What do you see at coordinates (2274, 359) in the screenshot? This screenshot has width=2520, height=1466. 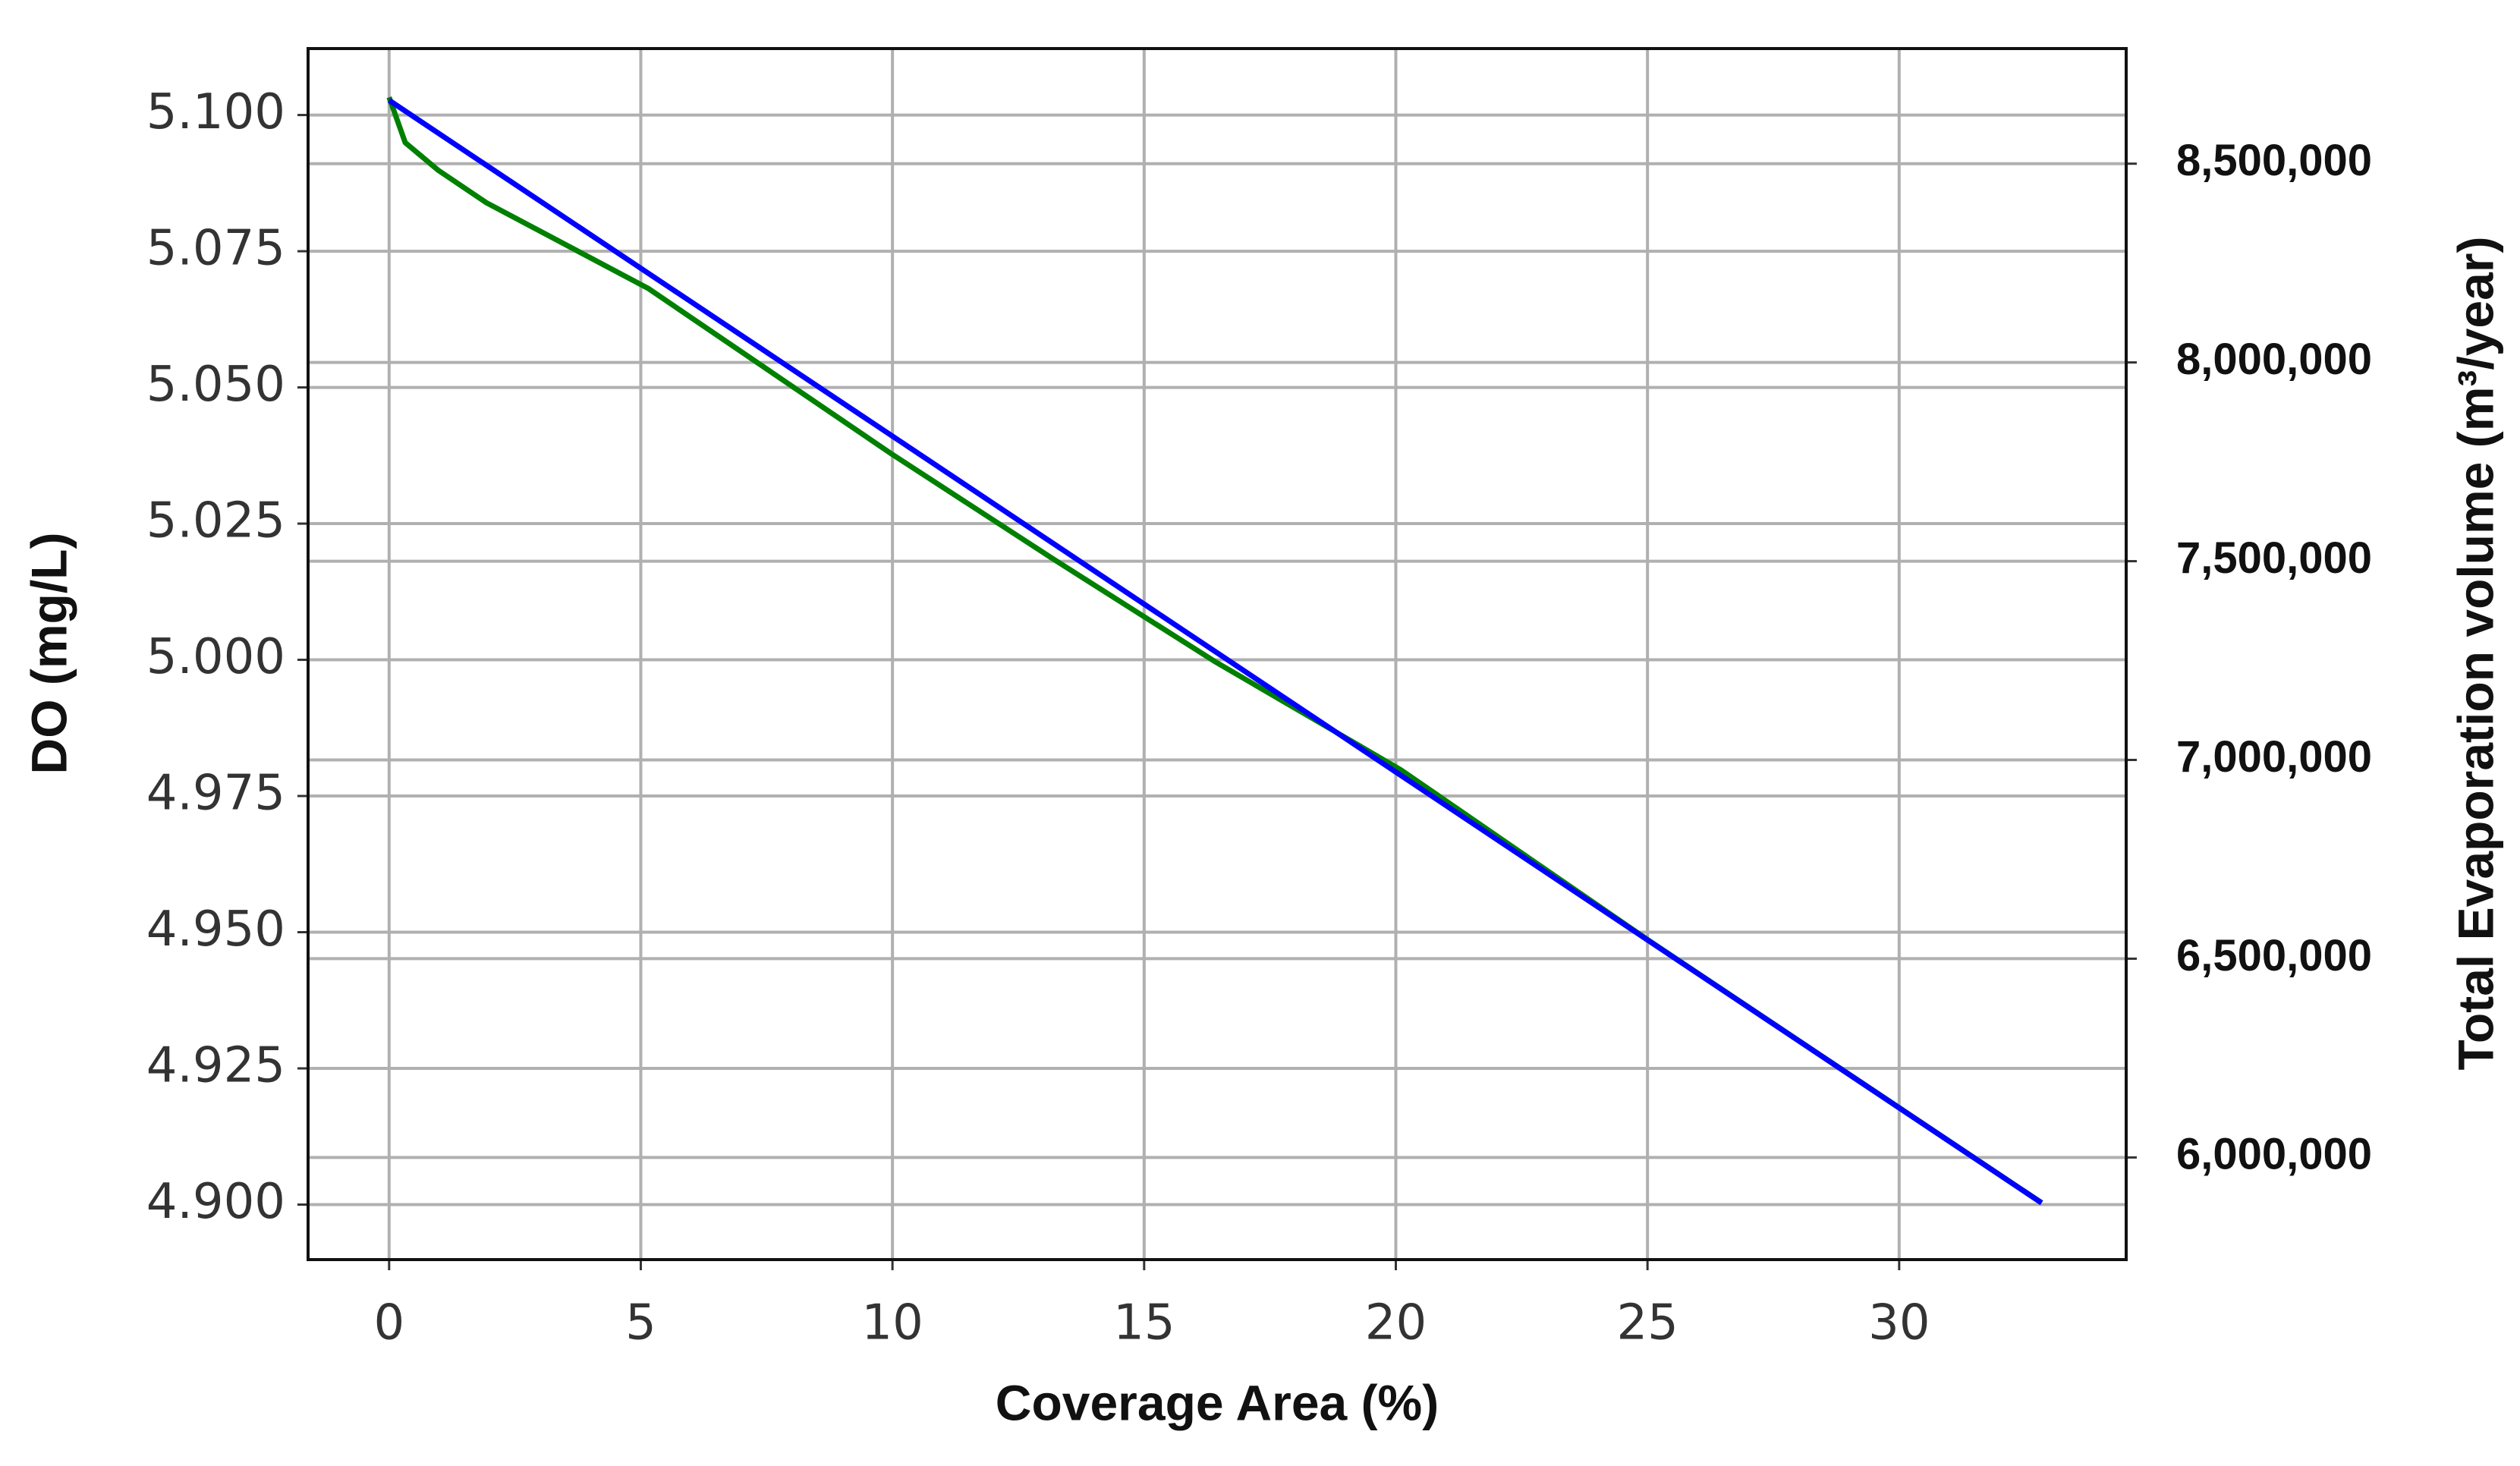 I see `y2-tick-label: 8,000,000` at bounding box center [2274, 359].